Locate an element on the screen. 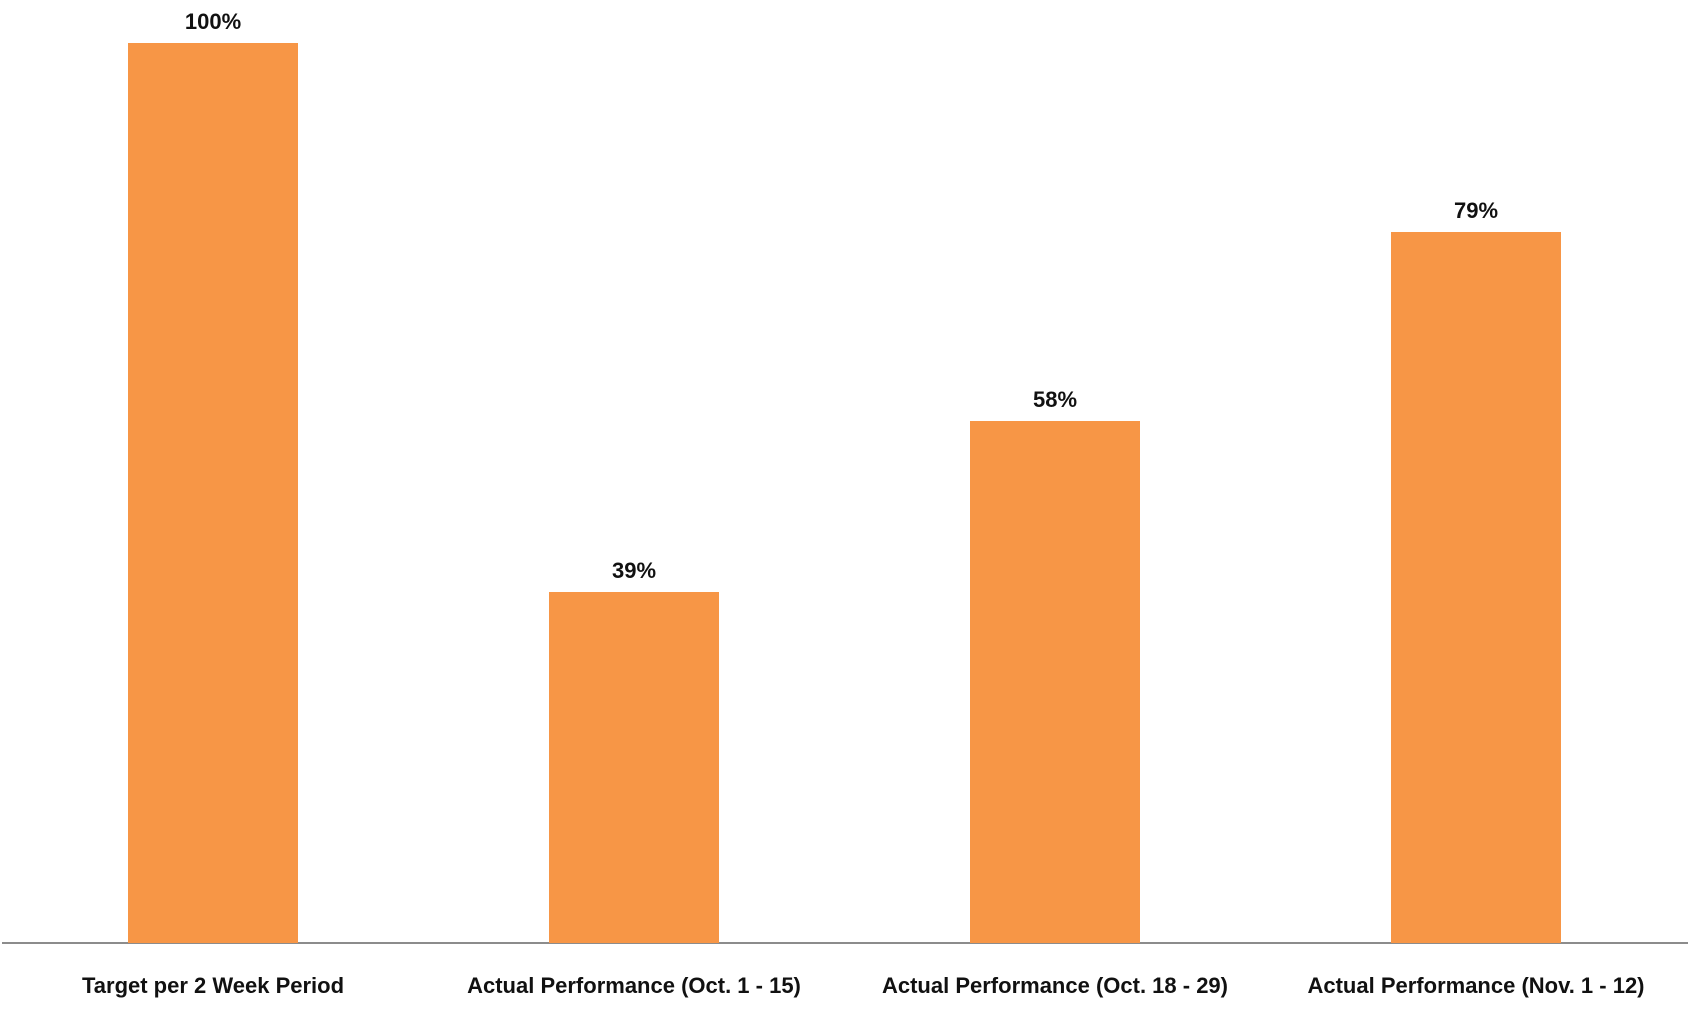  data-label-3: 58% is located at coordinates (1055, 399).